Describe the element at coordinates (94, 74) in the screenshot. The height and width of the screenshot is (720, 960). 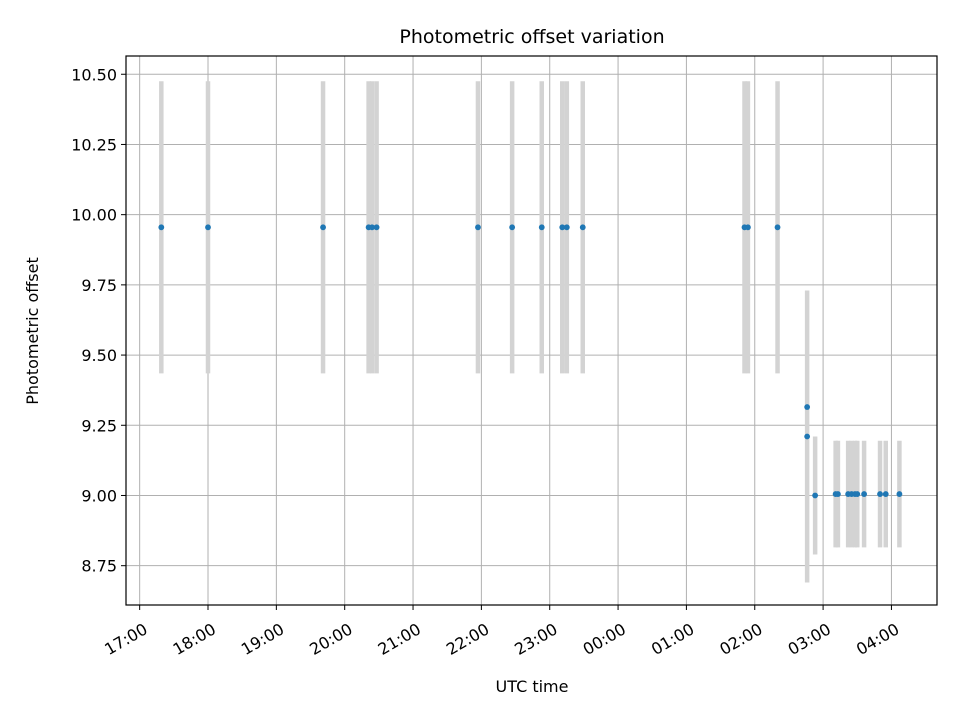
I see `y-tick-label: 10.50` at that location.